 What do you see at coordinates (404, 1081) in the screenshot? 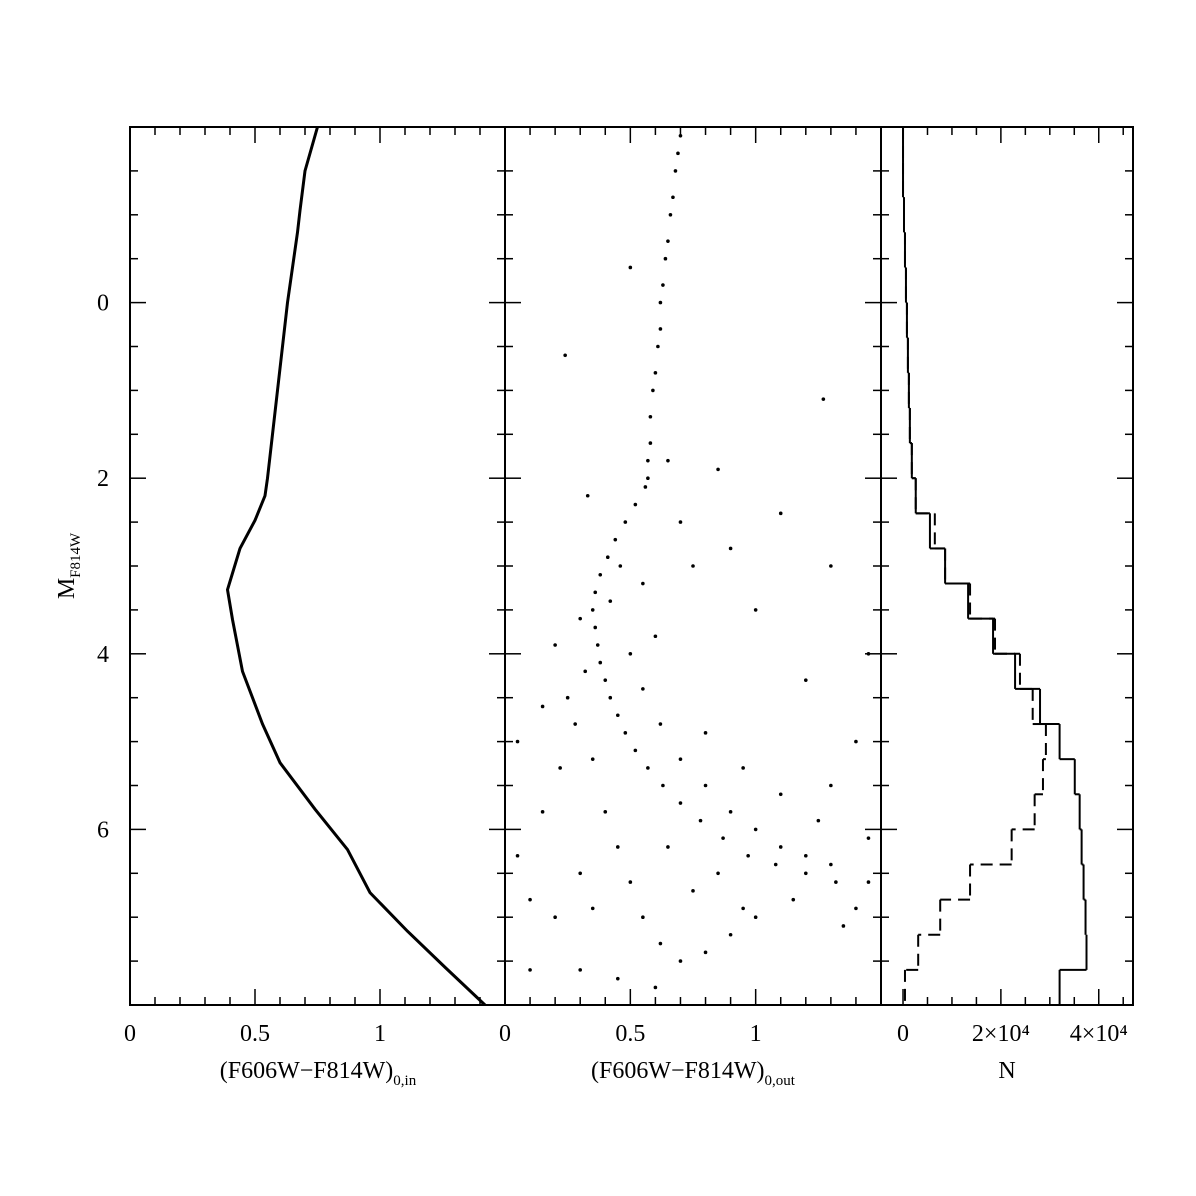
I see `x-label-sub: 0,in` at bounding box center [404, 1081].